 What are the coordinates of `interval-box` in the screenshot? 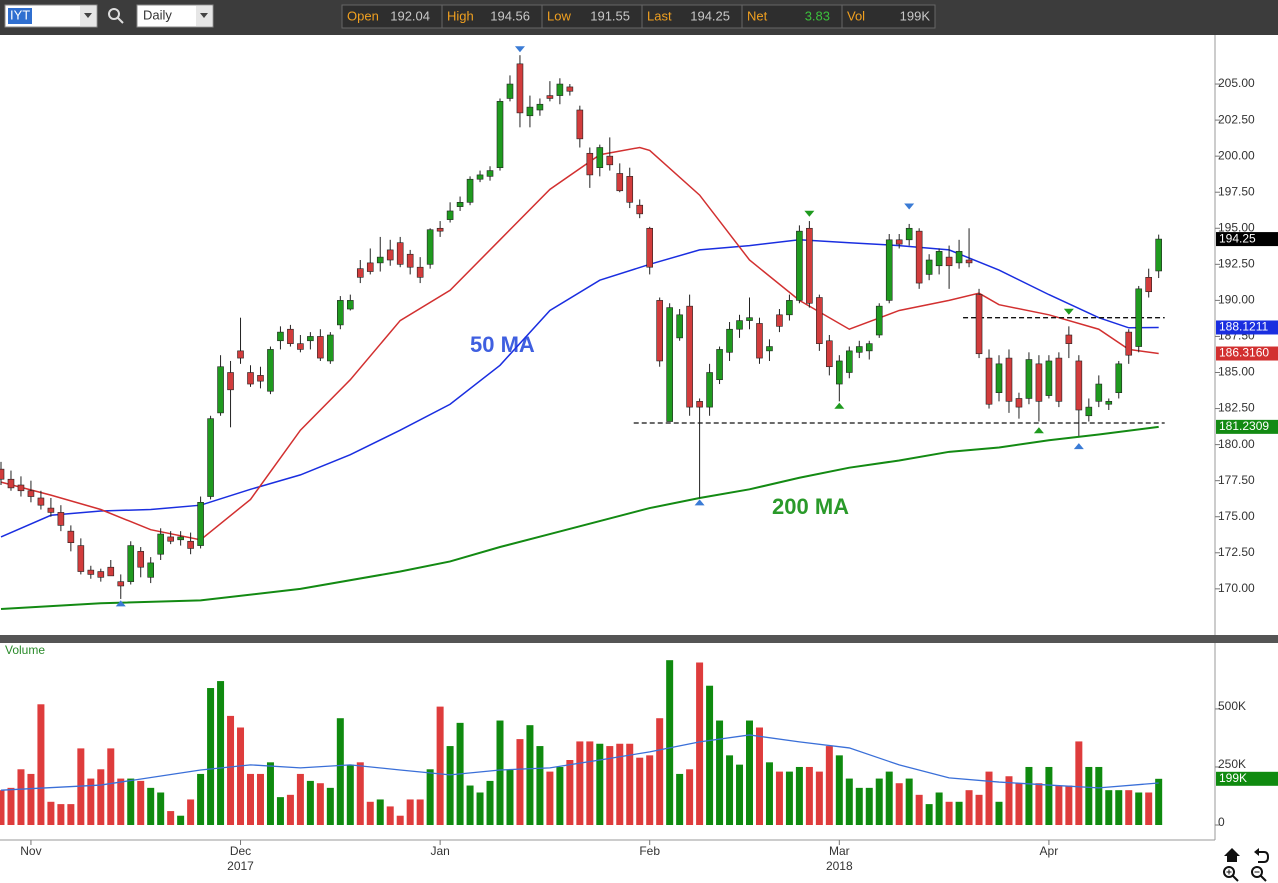 It's located at (175, 16).